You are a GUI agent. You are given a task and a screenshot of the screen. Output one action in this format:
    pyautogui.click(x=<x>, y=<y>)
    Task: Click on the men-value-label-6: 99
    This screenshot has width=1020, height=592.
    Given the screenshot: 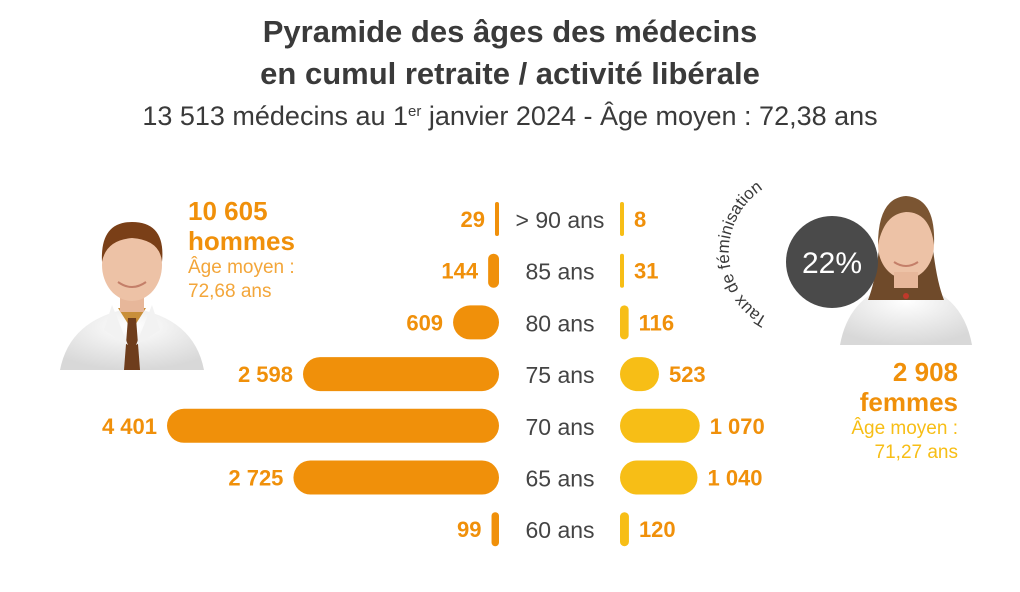 What is the action you would take?
    pyautogui.click(x=469, y=529)
    